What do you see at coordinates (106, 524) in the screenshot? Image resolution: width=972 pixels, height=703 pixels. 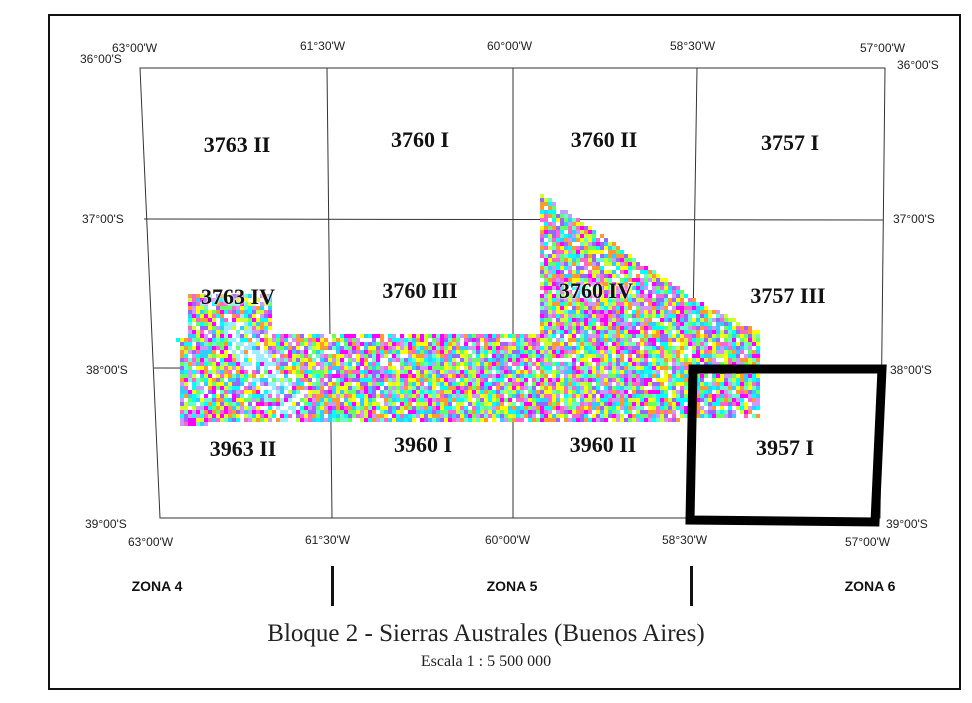 I see `left-lat-39: 39°00'S` at bounding box center [106, 524].